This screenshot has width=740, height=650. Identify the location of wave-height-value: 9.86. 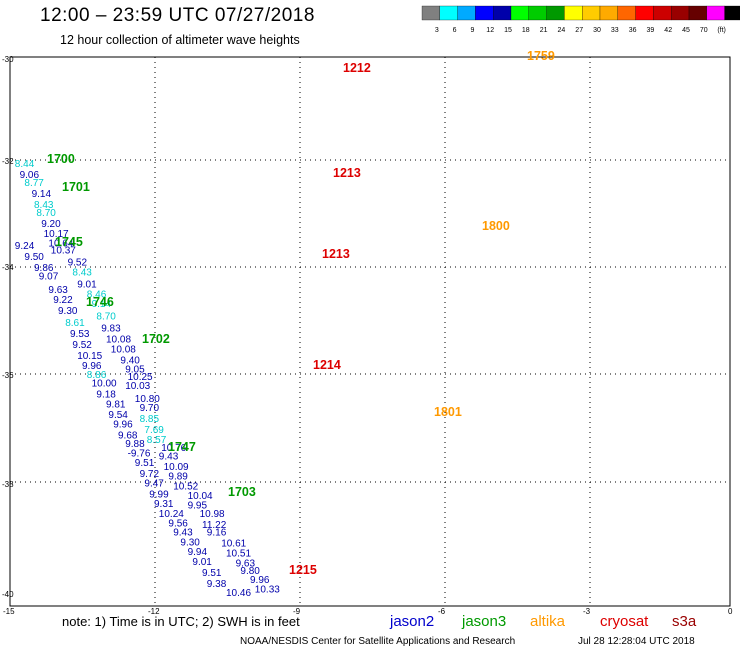
(44, 268).